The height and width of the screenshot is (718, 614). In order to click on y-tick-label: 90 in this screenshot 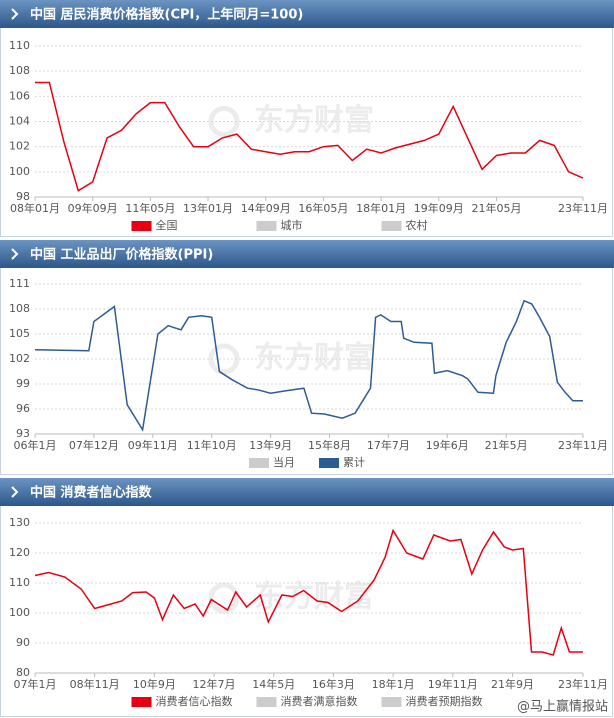, I will do `click(23, 642)`.